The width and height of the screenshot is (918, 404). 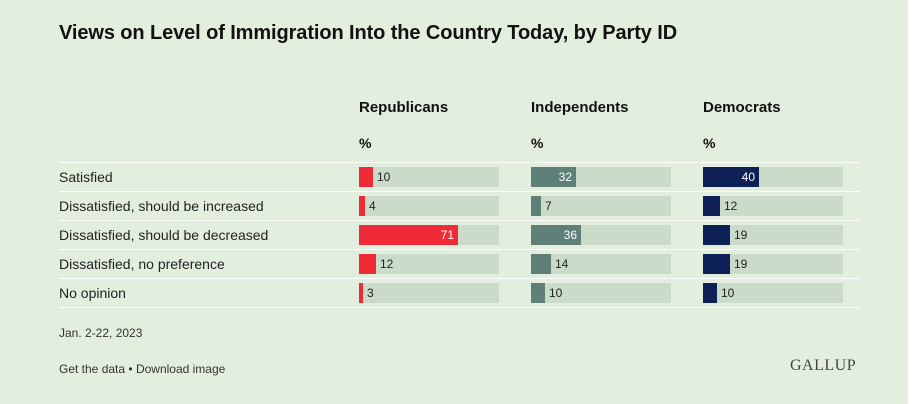 What do you see at coordinates (601, 235) in the screenshot?
I see `bar-track: 36` at bounding box center [601, 235].